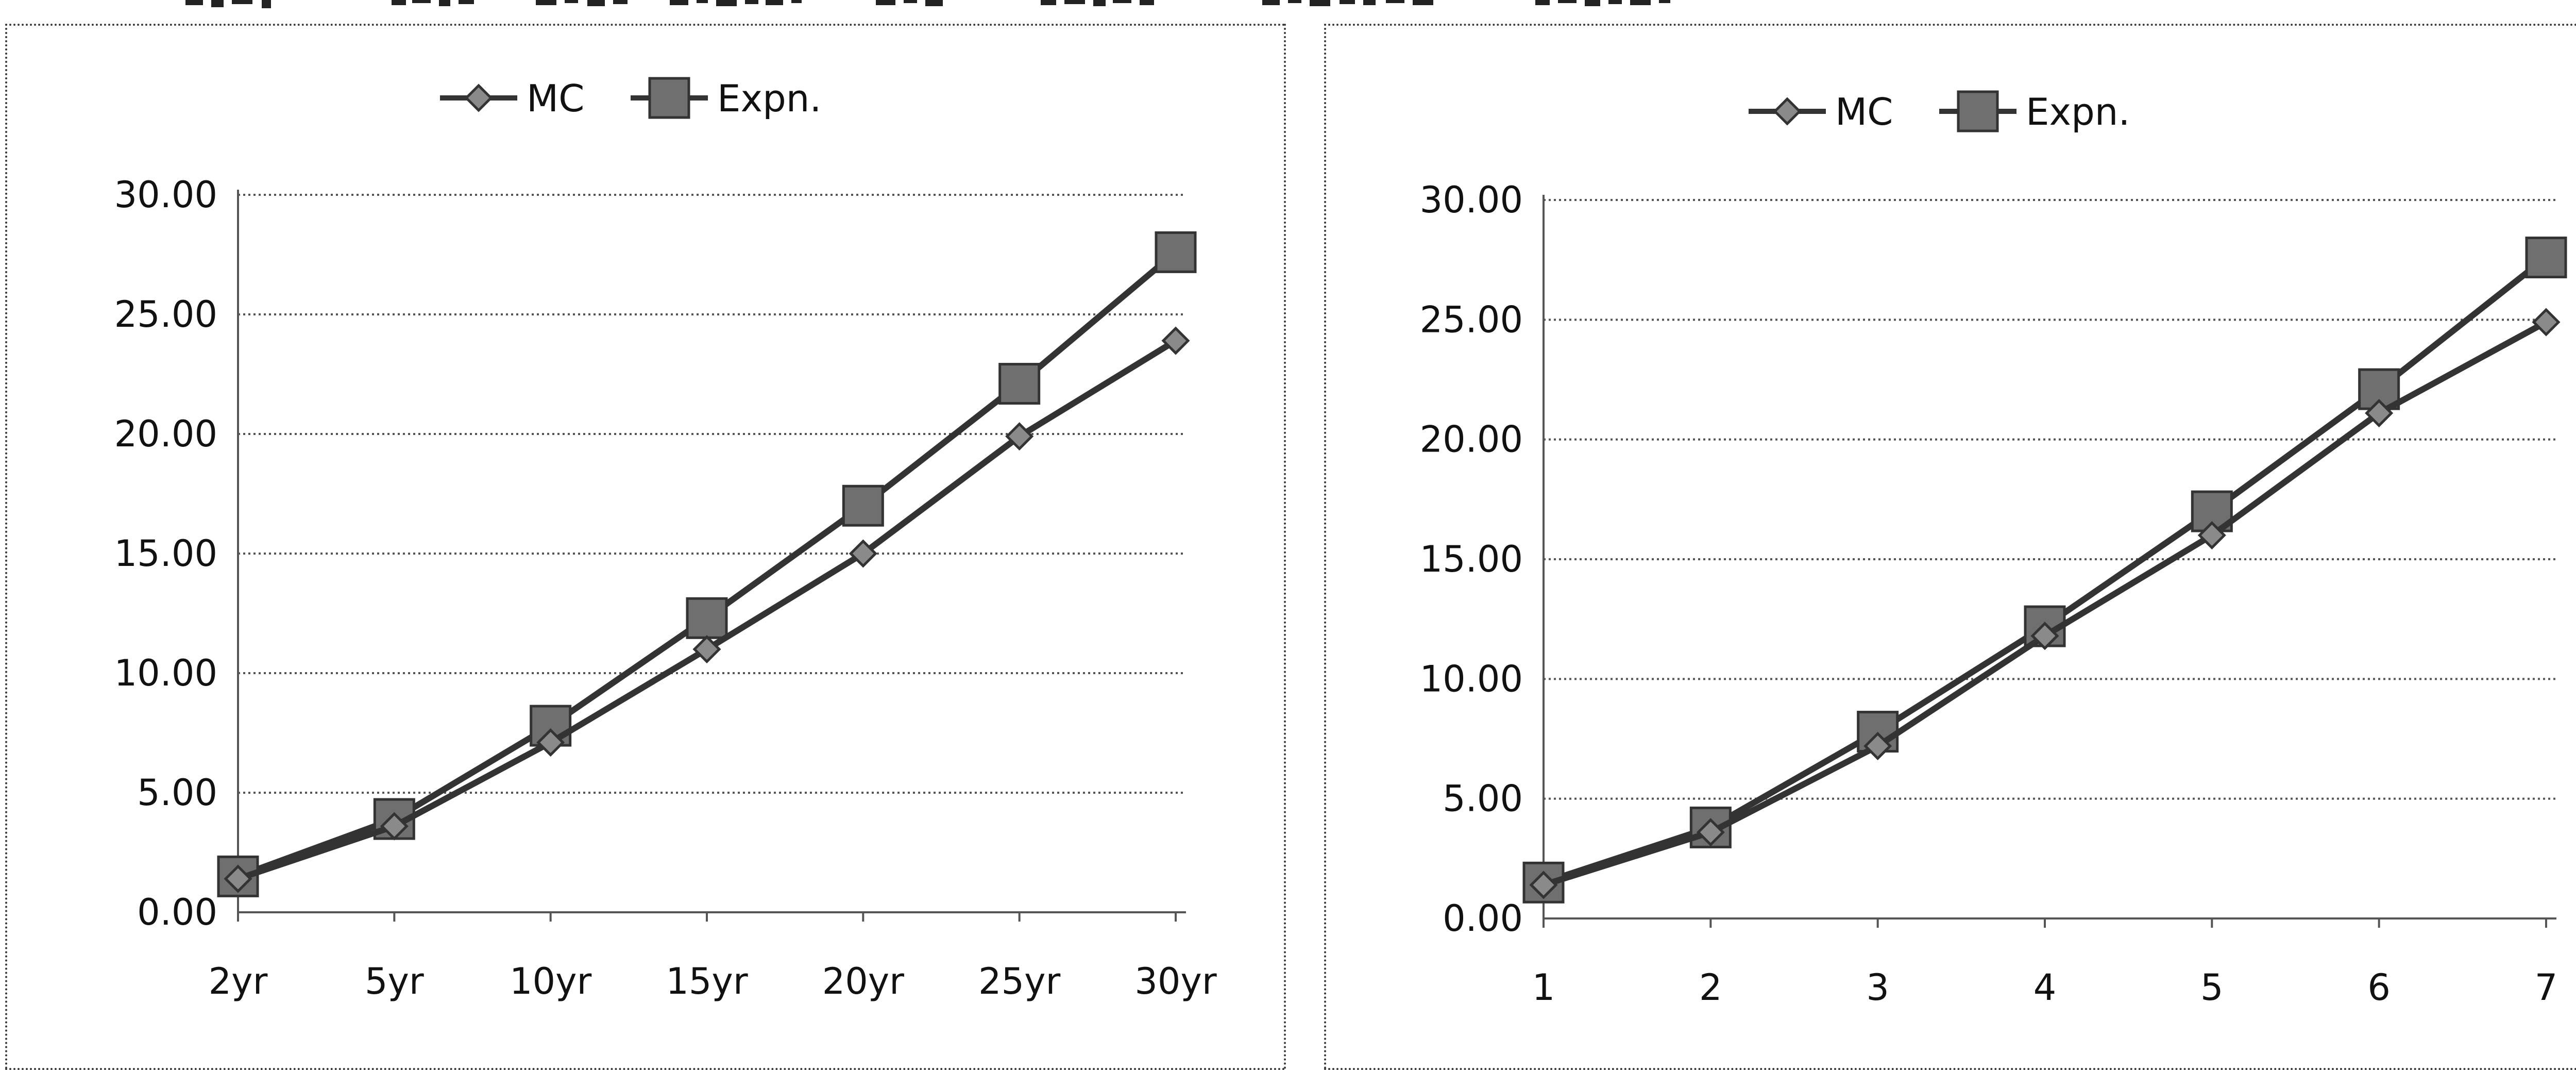 This screenshot has height=1070, width=2576. I want to click on right-y-tick-label: 5.00, so click(1483, 799).